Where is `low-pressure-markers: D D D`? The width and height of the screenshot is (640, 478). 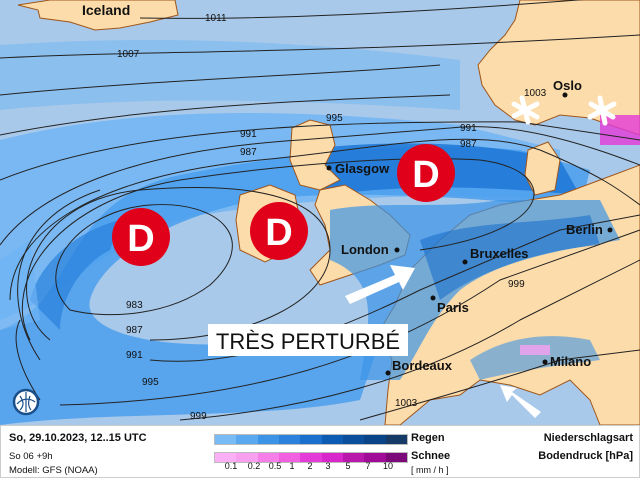 low-pressure-markers: D D D is located at coordinates (283, 205).